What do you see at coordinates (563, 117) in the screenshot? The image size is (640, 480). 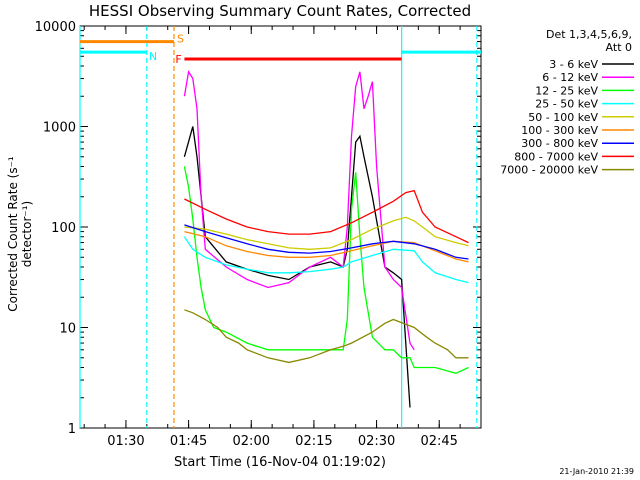 I see `legend-entry-label: 50 - 100 keV` at bounding box center [563, 117].